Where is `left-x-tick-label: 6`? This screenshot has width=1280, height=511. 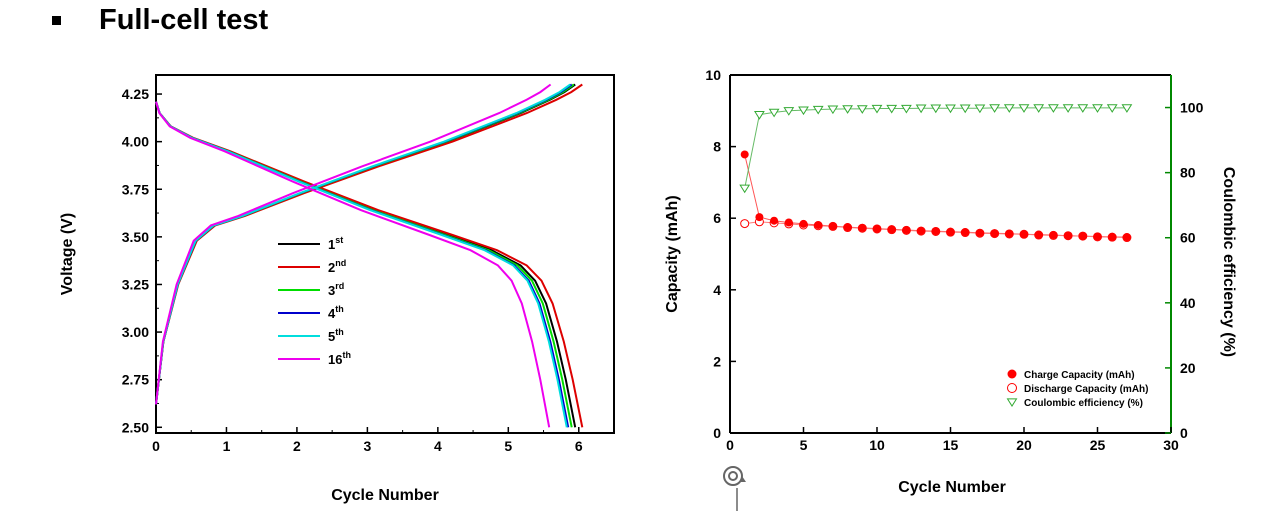 left-x-tick-label: 6 is located at coordinates (579, 446).